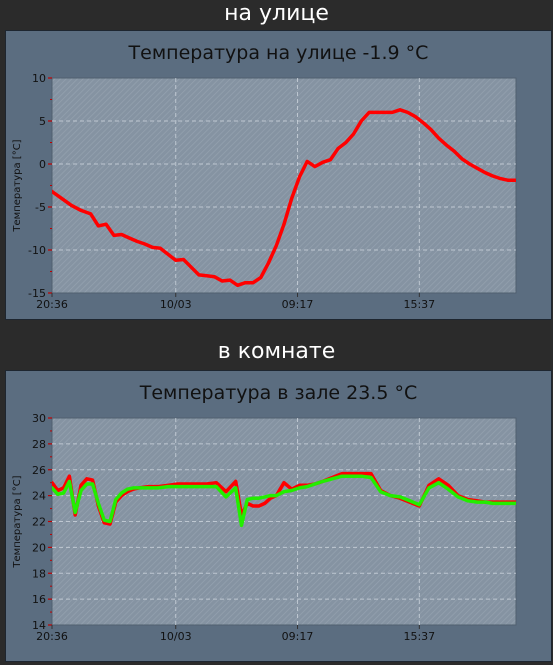  I want to click on y-tick-label: 28, so click(39, 444).